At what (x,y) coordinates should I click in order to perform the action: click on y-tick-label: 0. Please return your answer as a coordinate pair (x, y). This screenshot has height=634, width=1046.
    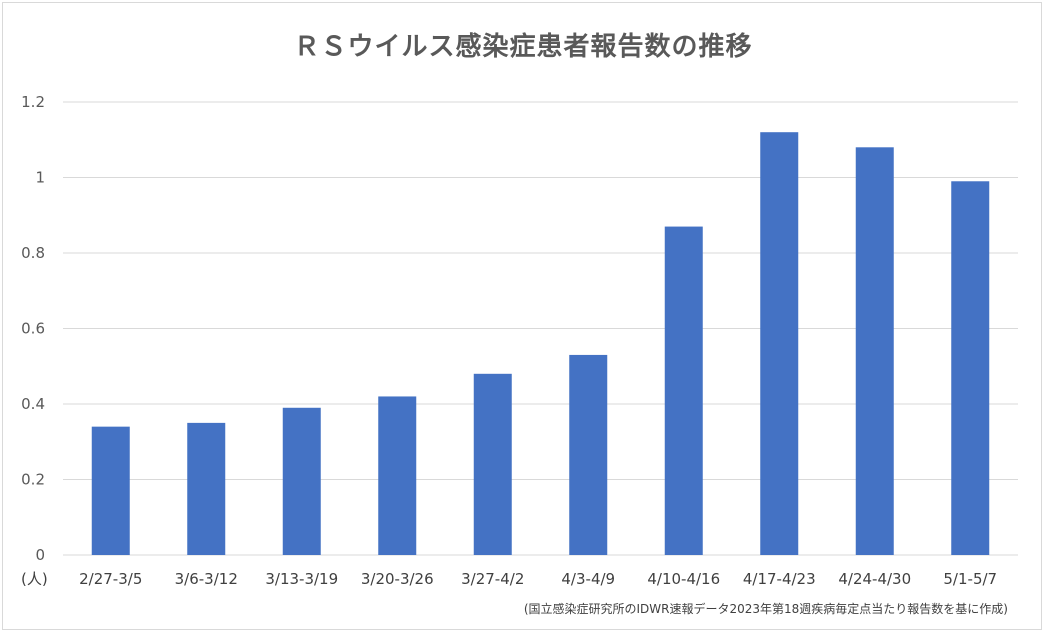
    Looking at the image, I should click on (40, 555).